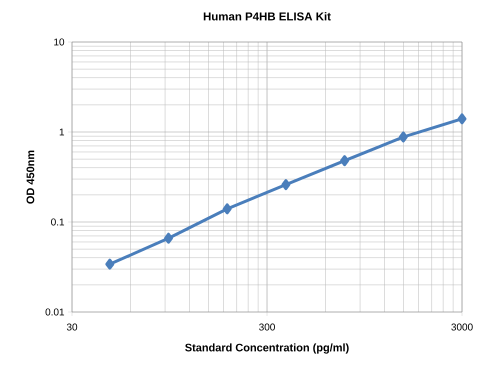 The image size is (497, 369). Describe the element at coordinates (30, 177) in the screenshot. I see `y-axis-title: OD 450nm` at that location.